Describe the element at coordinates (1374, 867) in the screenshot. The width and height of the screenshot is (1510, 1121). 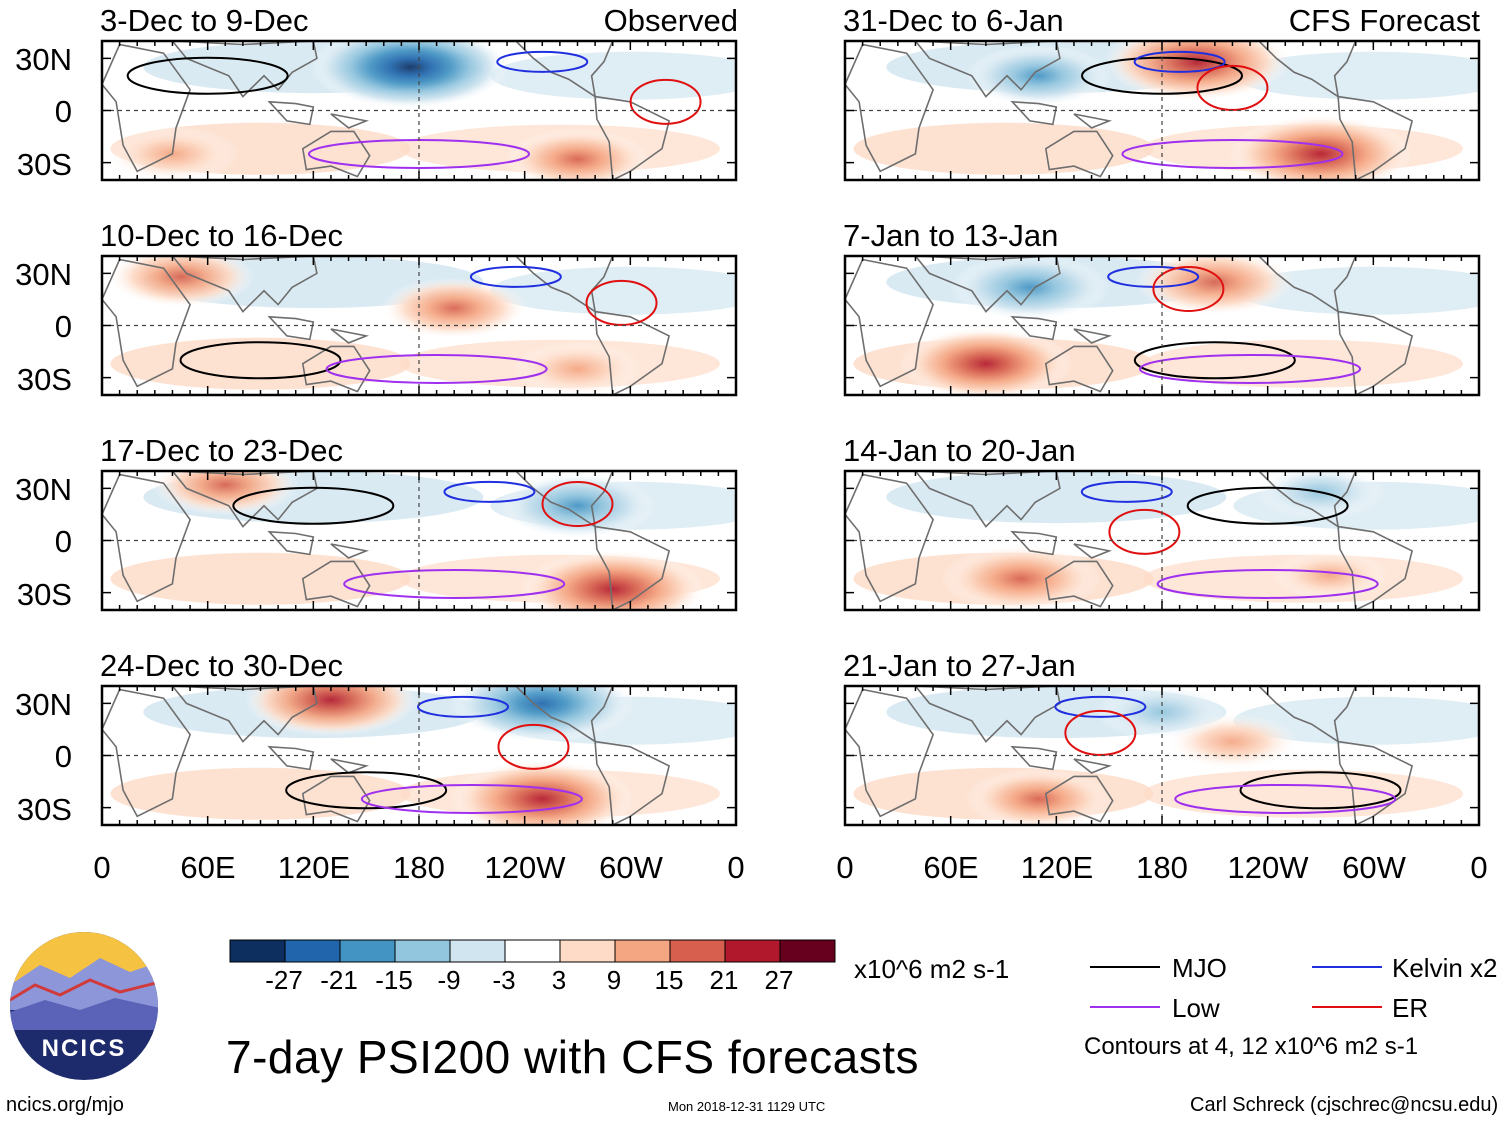
I see `xtick-right-60w: 60W` at that location.